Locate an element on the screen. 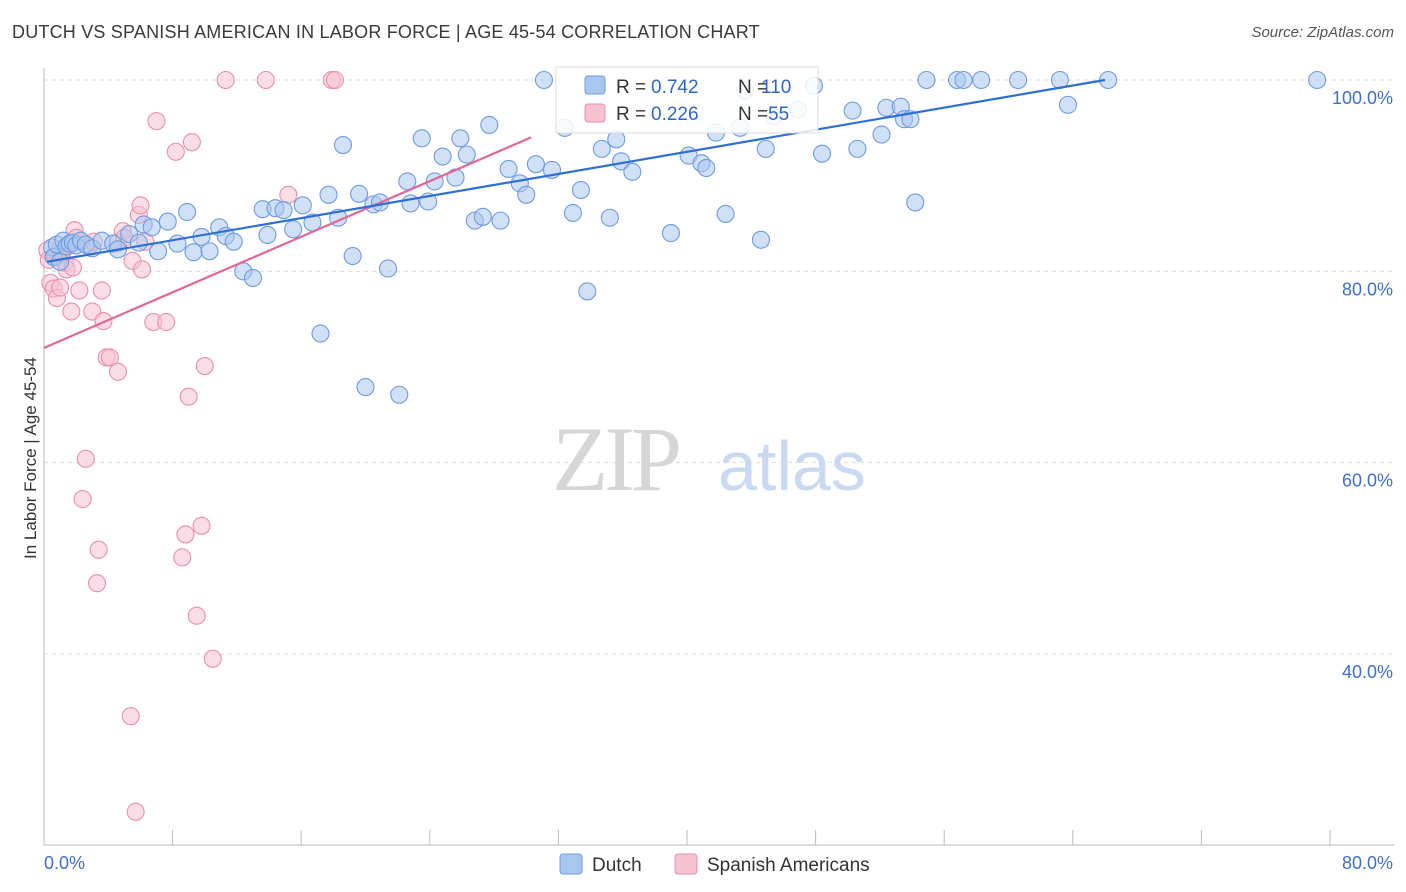  bottom-legend-dutch-swatch is located at coordinates (571, 864).